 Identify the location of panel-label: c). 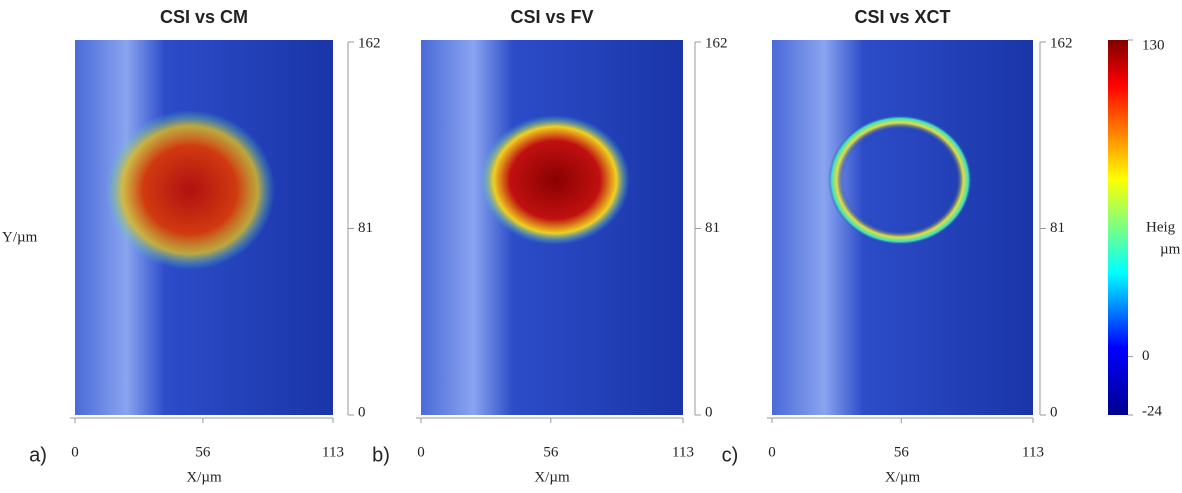
(730, 455).